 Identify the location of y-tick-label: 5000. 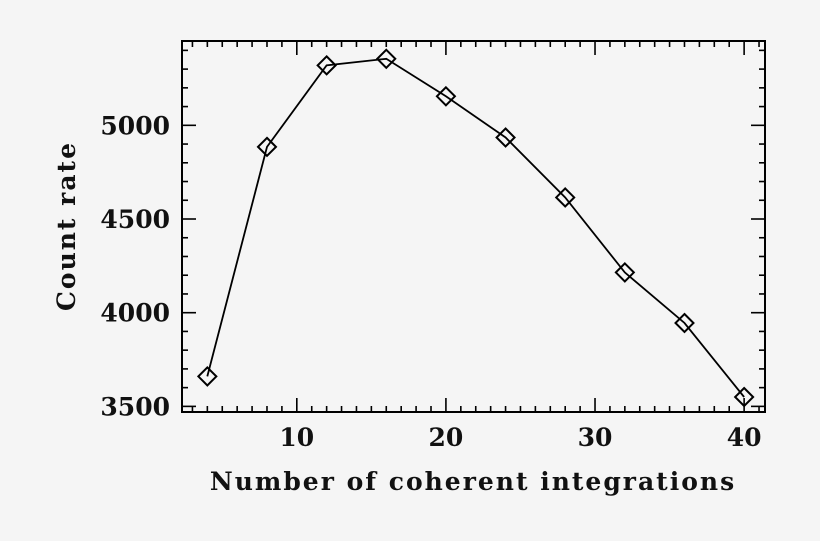
(135, 125).